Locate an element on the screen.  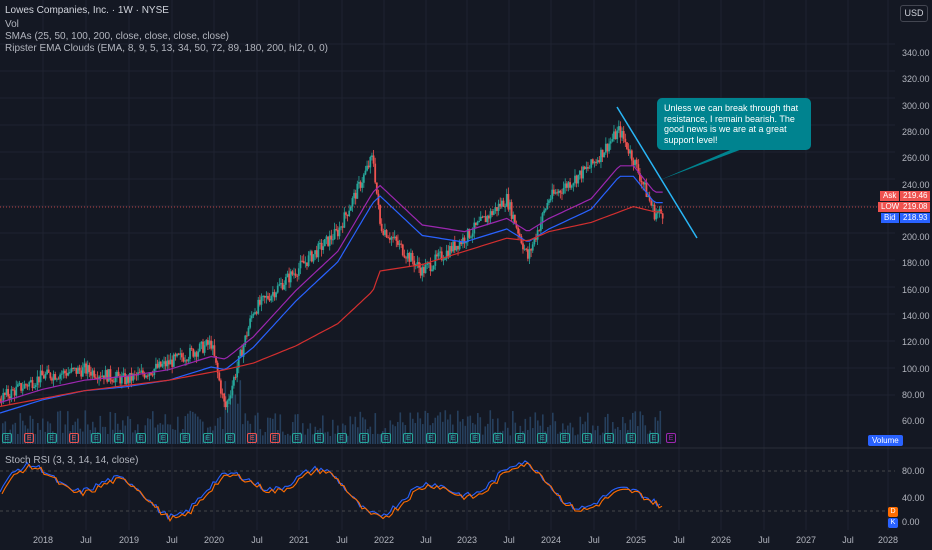
stoch-axis-80: 80.00 is located at coordinates (913, 471).